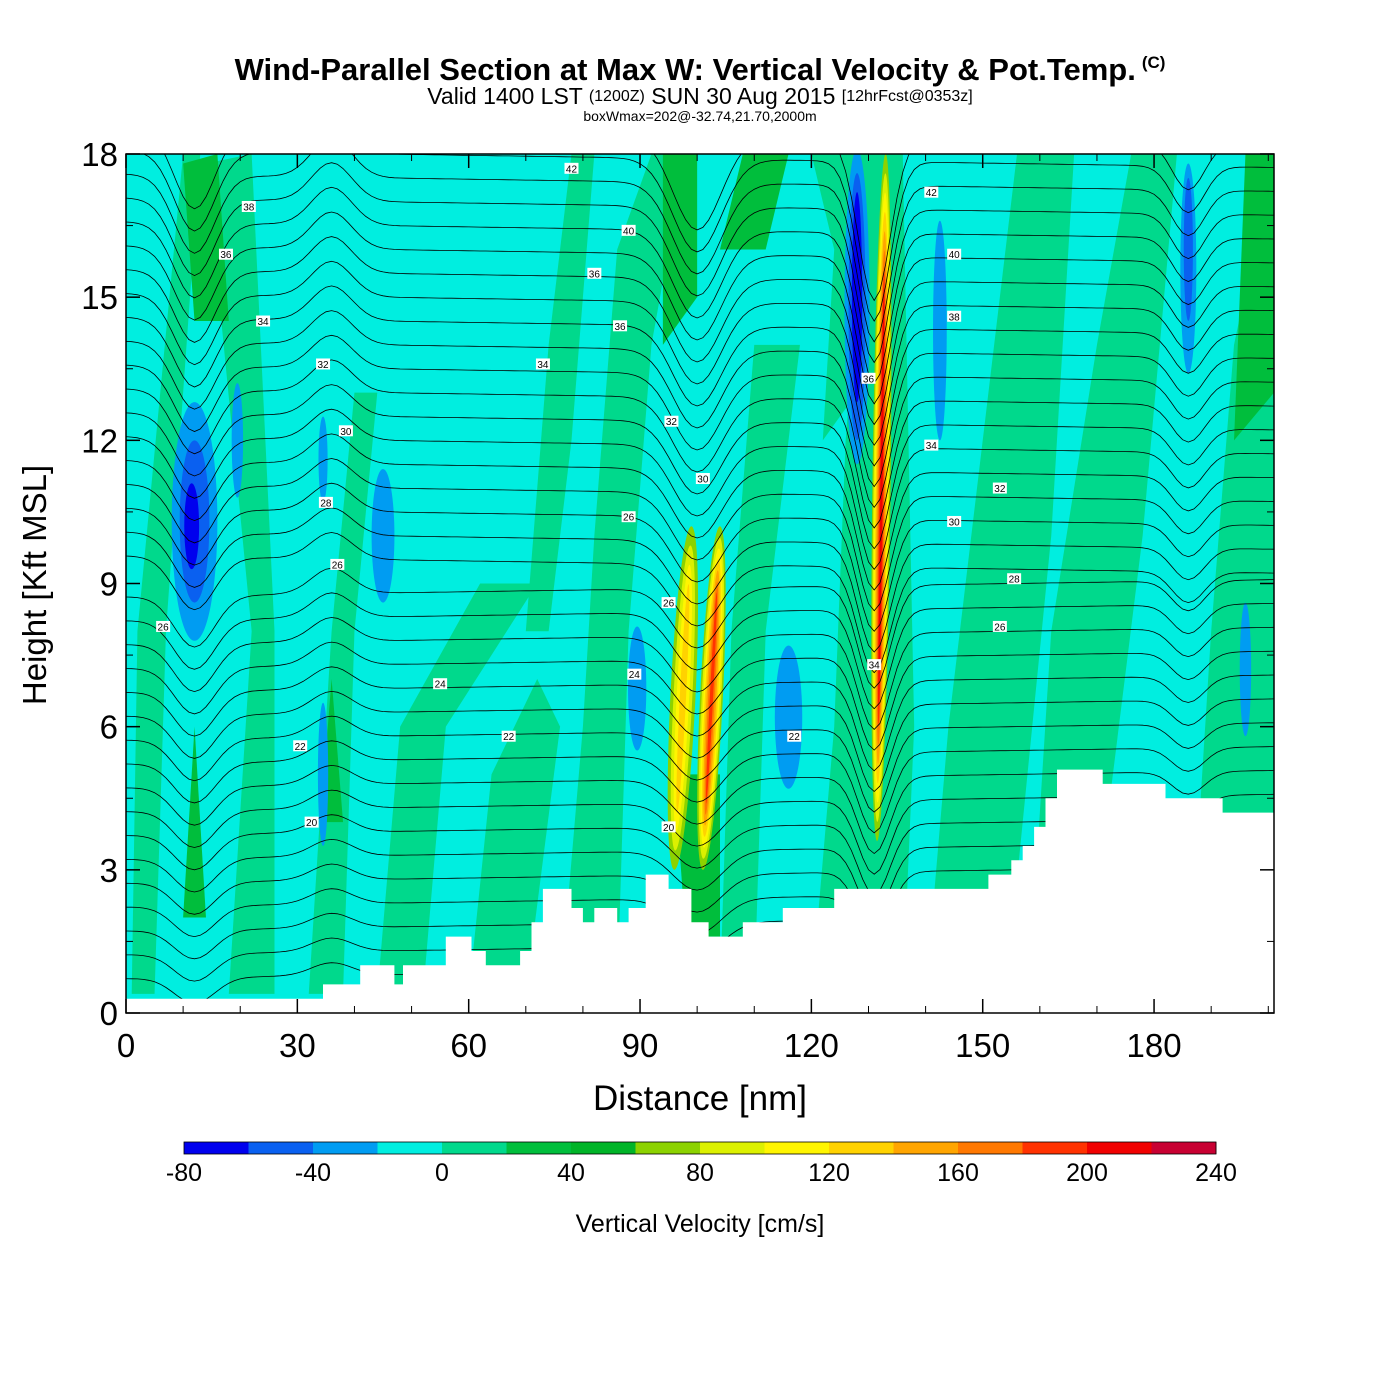 Image resolution: width=1400 pixels, height=1400 pixels. What do you see at coordinates (571, 1173) in the screenshot?
I see `colorbar-tick-label: 40` at bounding box center [571, 1173].